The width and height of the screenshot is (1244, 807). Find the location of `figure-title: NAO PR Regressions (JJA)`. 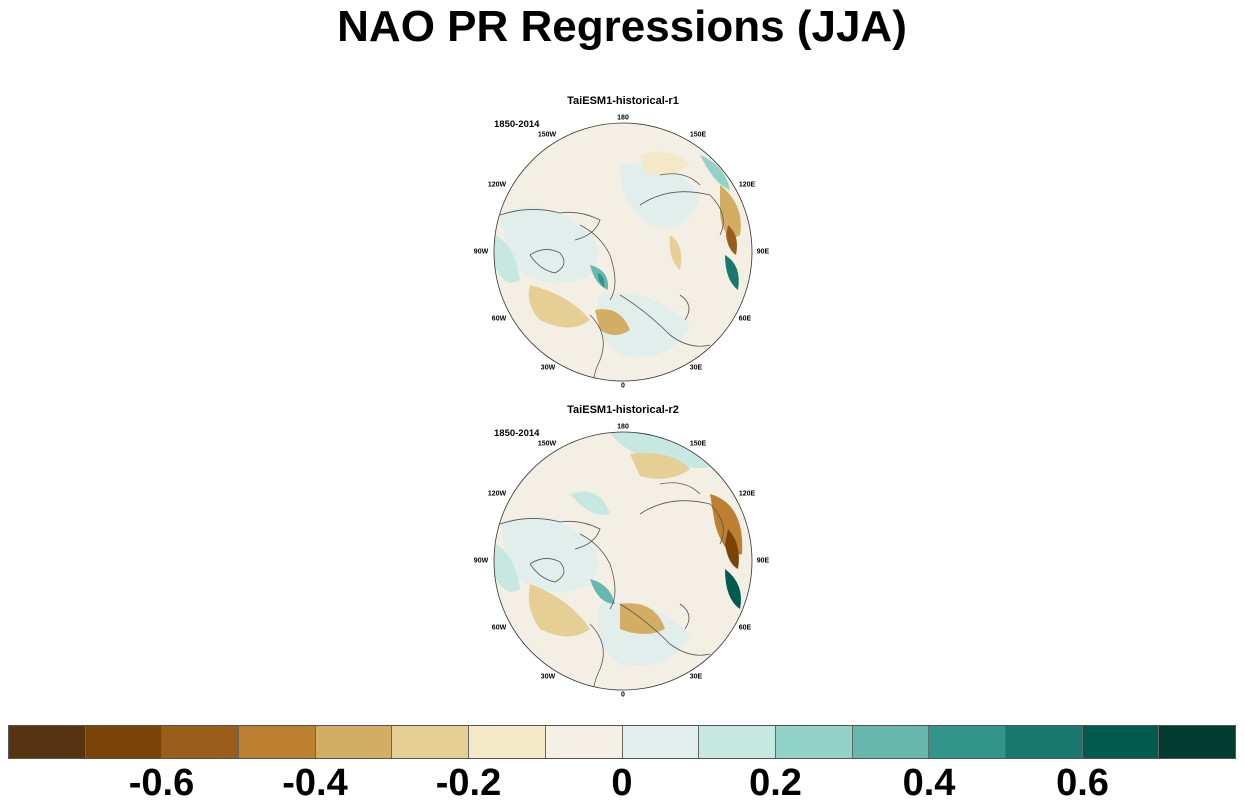

figure-title: NAO PR Regressions (JJA) is located at coordinates (622, 26).